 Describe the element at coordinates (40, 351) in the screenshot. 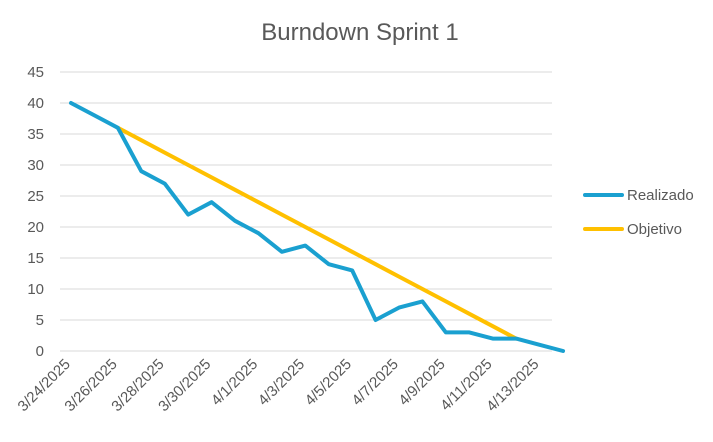

I see `y-tick-label: 0` at that location.